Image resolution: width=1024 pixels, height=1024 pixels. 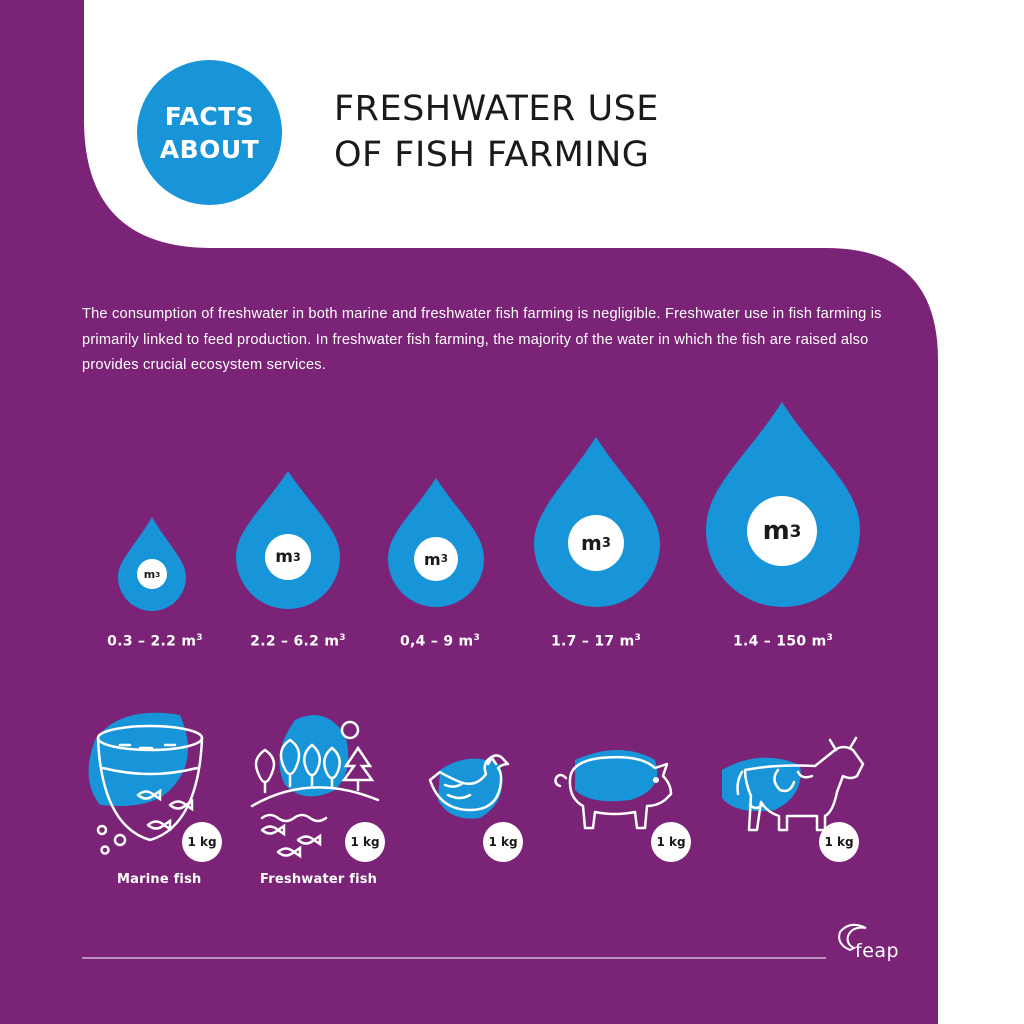 What do you see at coordinates (783, 641) in the screenshot?
I see `range-label-5: 1.4 – 150 m3` at bounding box center [783, 641].